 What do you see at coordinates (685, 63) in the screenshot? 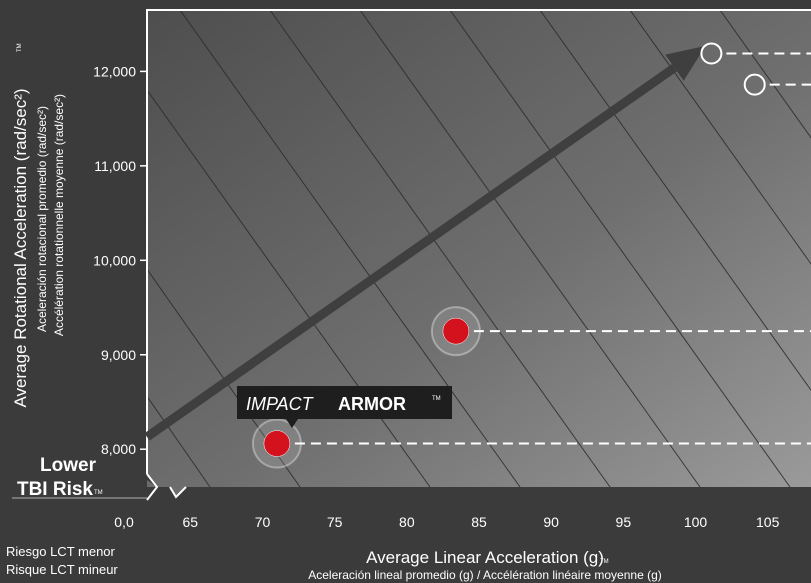
I see `trend-arrow-head` at bounding box center [685, 63].